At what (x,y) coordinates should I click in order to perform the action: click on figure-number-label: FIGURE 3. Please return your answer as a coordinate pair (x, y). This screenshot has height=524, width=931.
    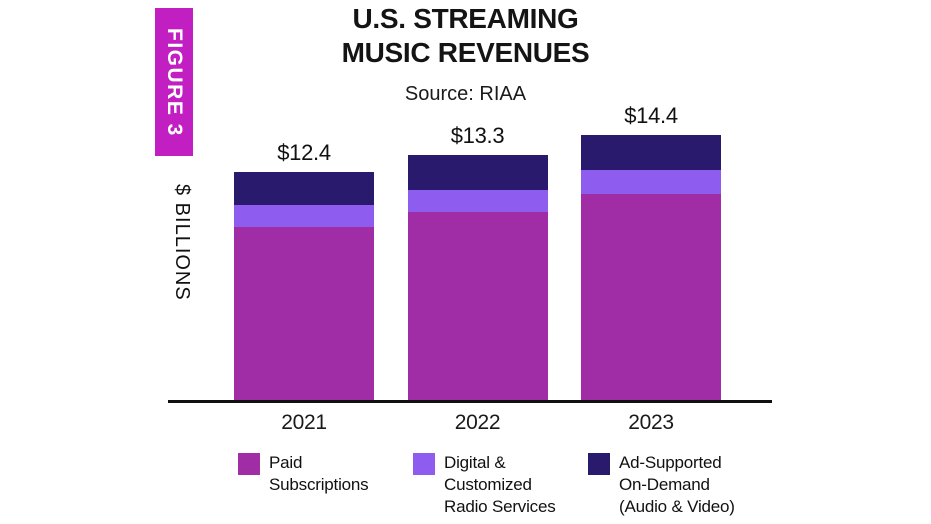
    Looking at the image, I should click on (174, 82).